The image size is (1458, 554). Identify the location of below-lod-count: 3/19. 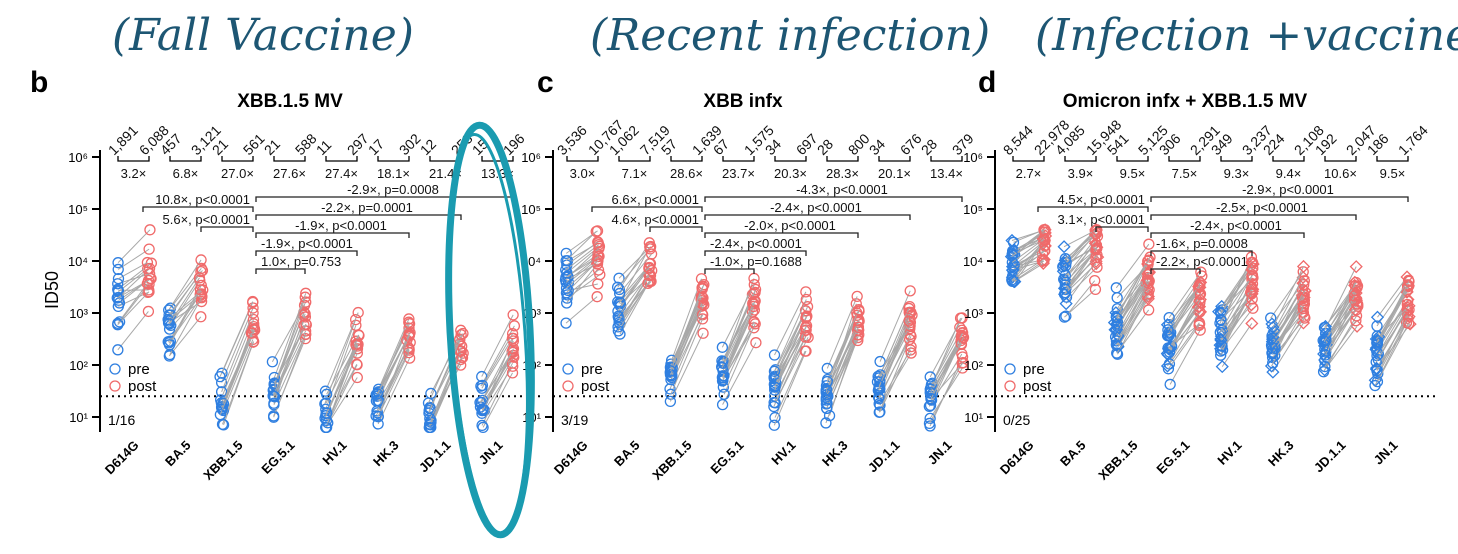
(574, 420).